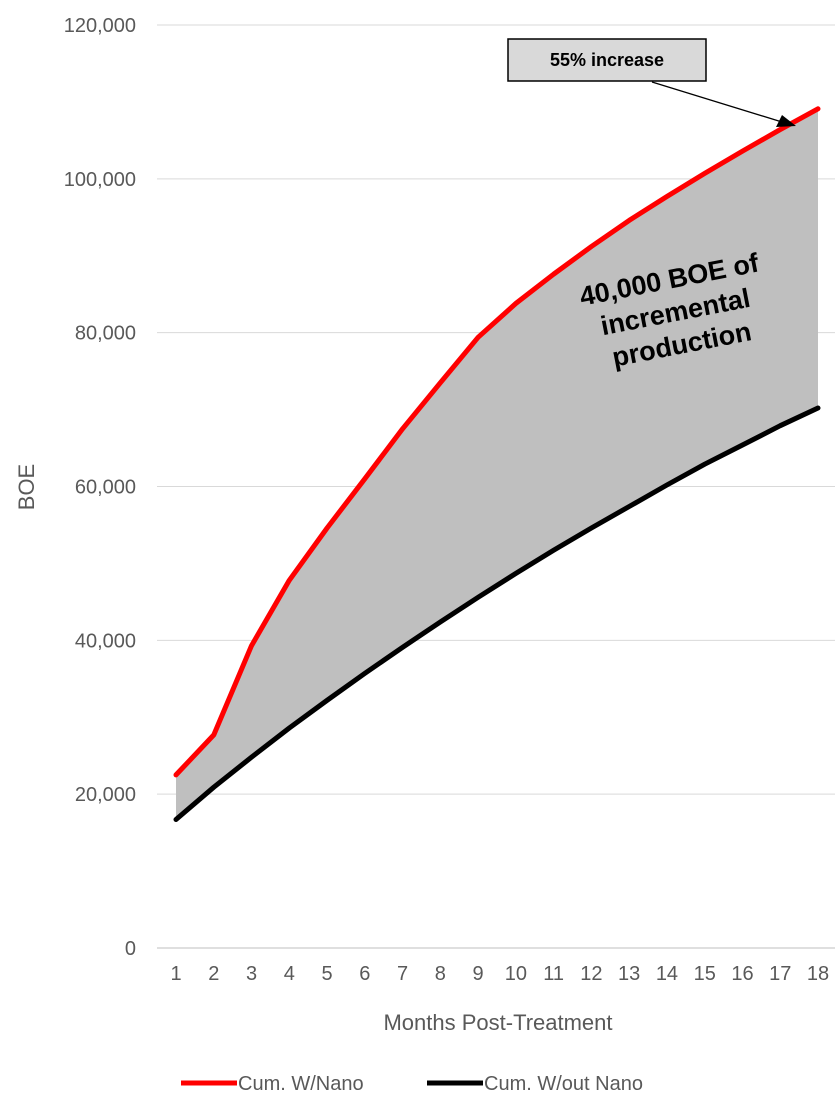  Describe the element at coordinates (105, 488) in the screenshot. I see `y-tick-label: 60,000` at that location.